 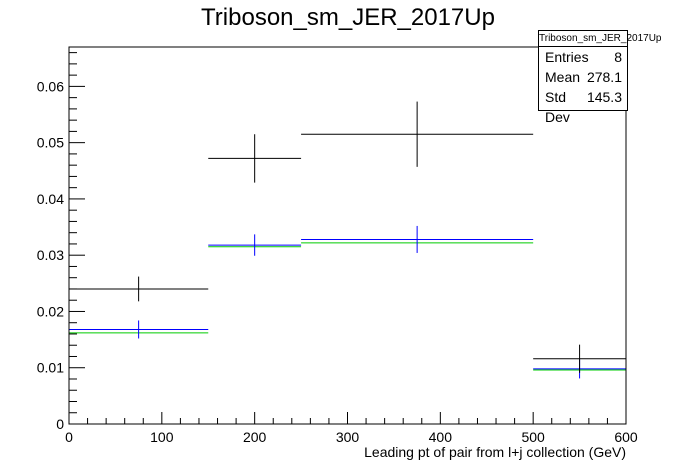 What do you see at coordinates (604, 77) in the screenshot?
I see `mean-value: 278.1` at bounding box center [604, 77].